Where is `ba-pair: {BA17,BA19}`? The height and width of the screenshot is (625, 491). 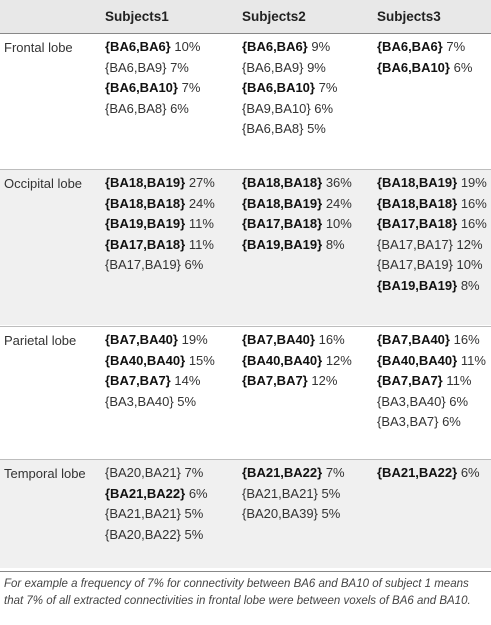 ba-pair: {BA17,BA19} is located at coordinates (415, 264).